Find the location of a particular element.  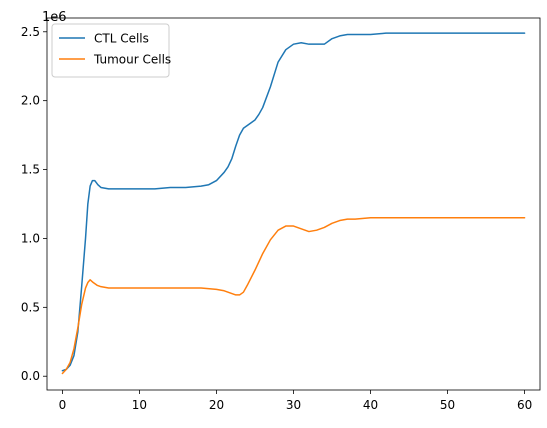

x-tick-label: 10 is located at coordinates (139, 405).